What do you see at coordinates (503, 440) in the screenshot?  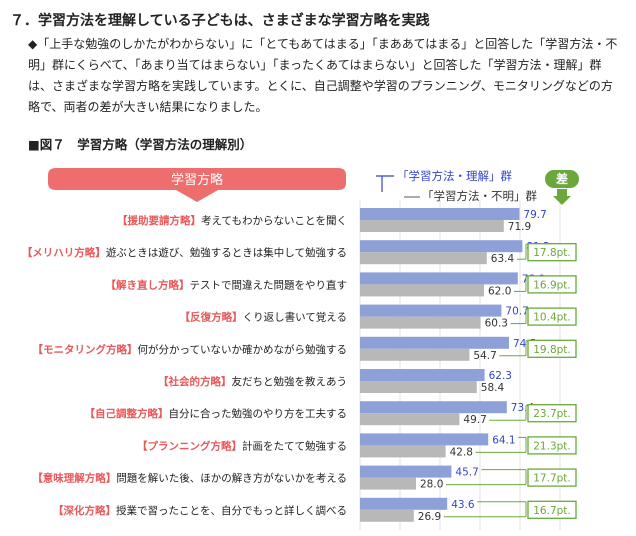 I see `value-label-understand: 64.1` at bounding box center [503, 440].